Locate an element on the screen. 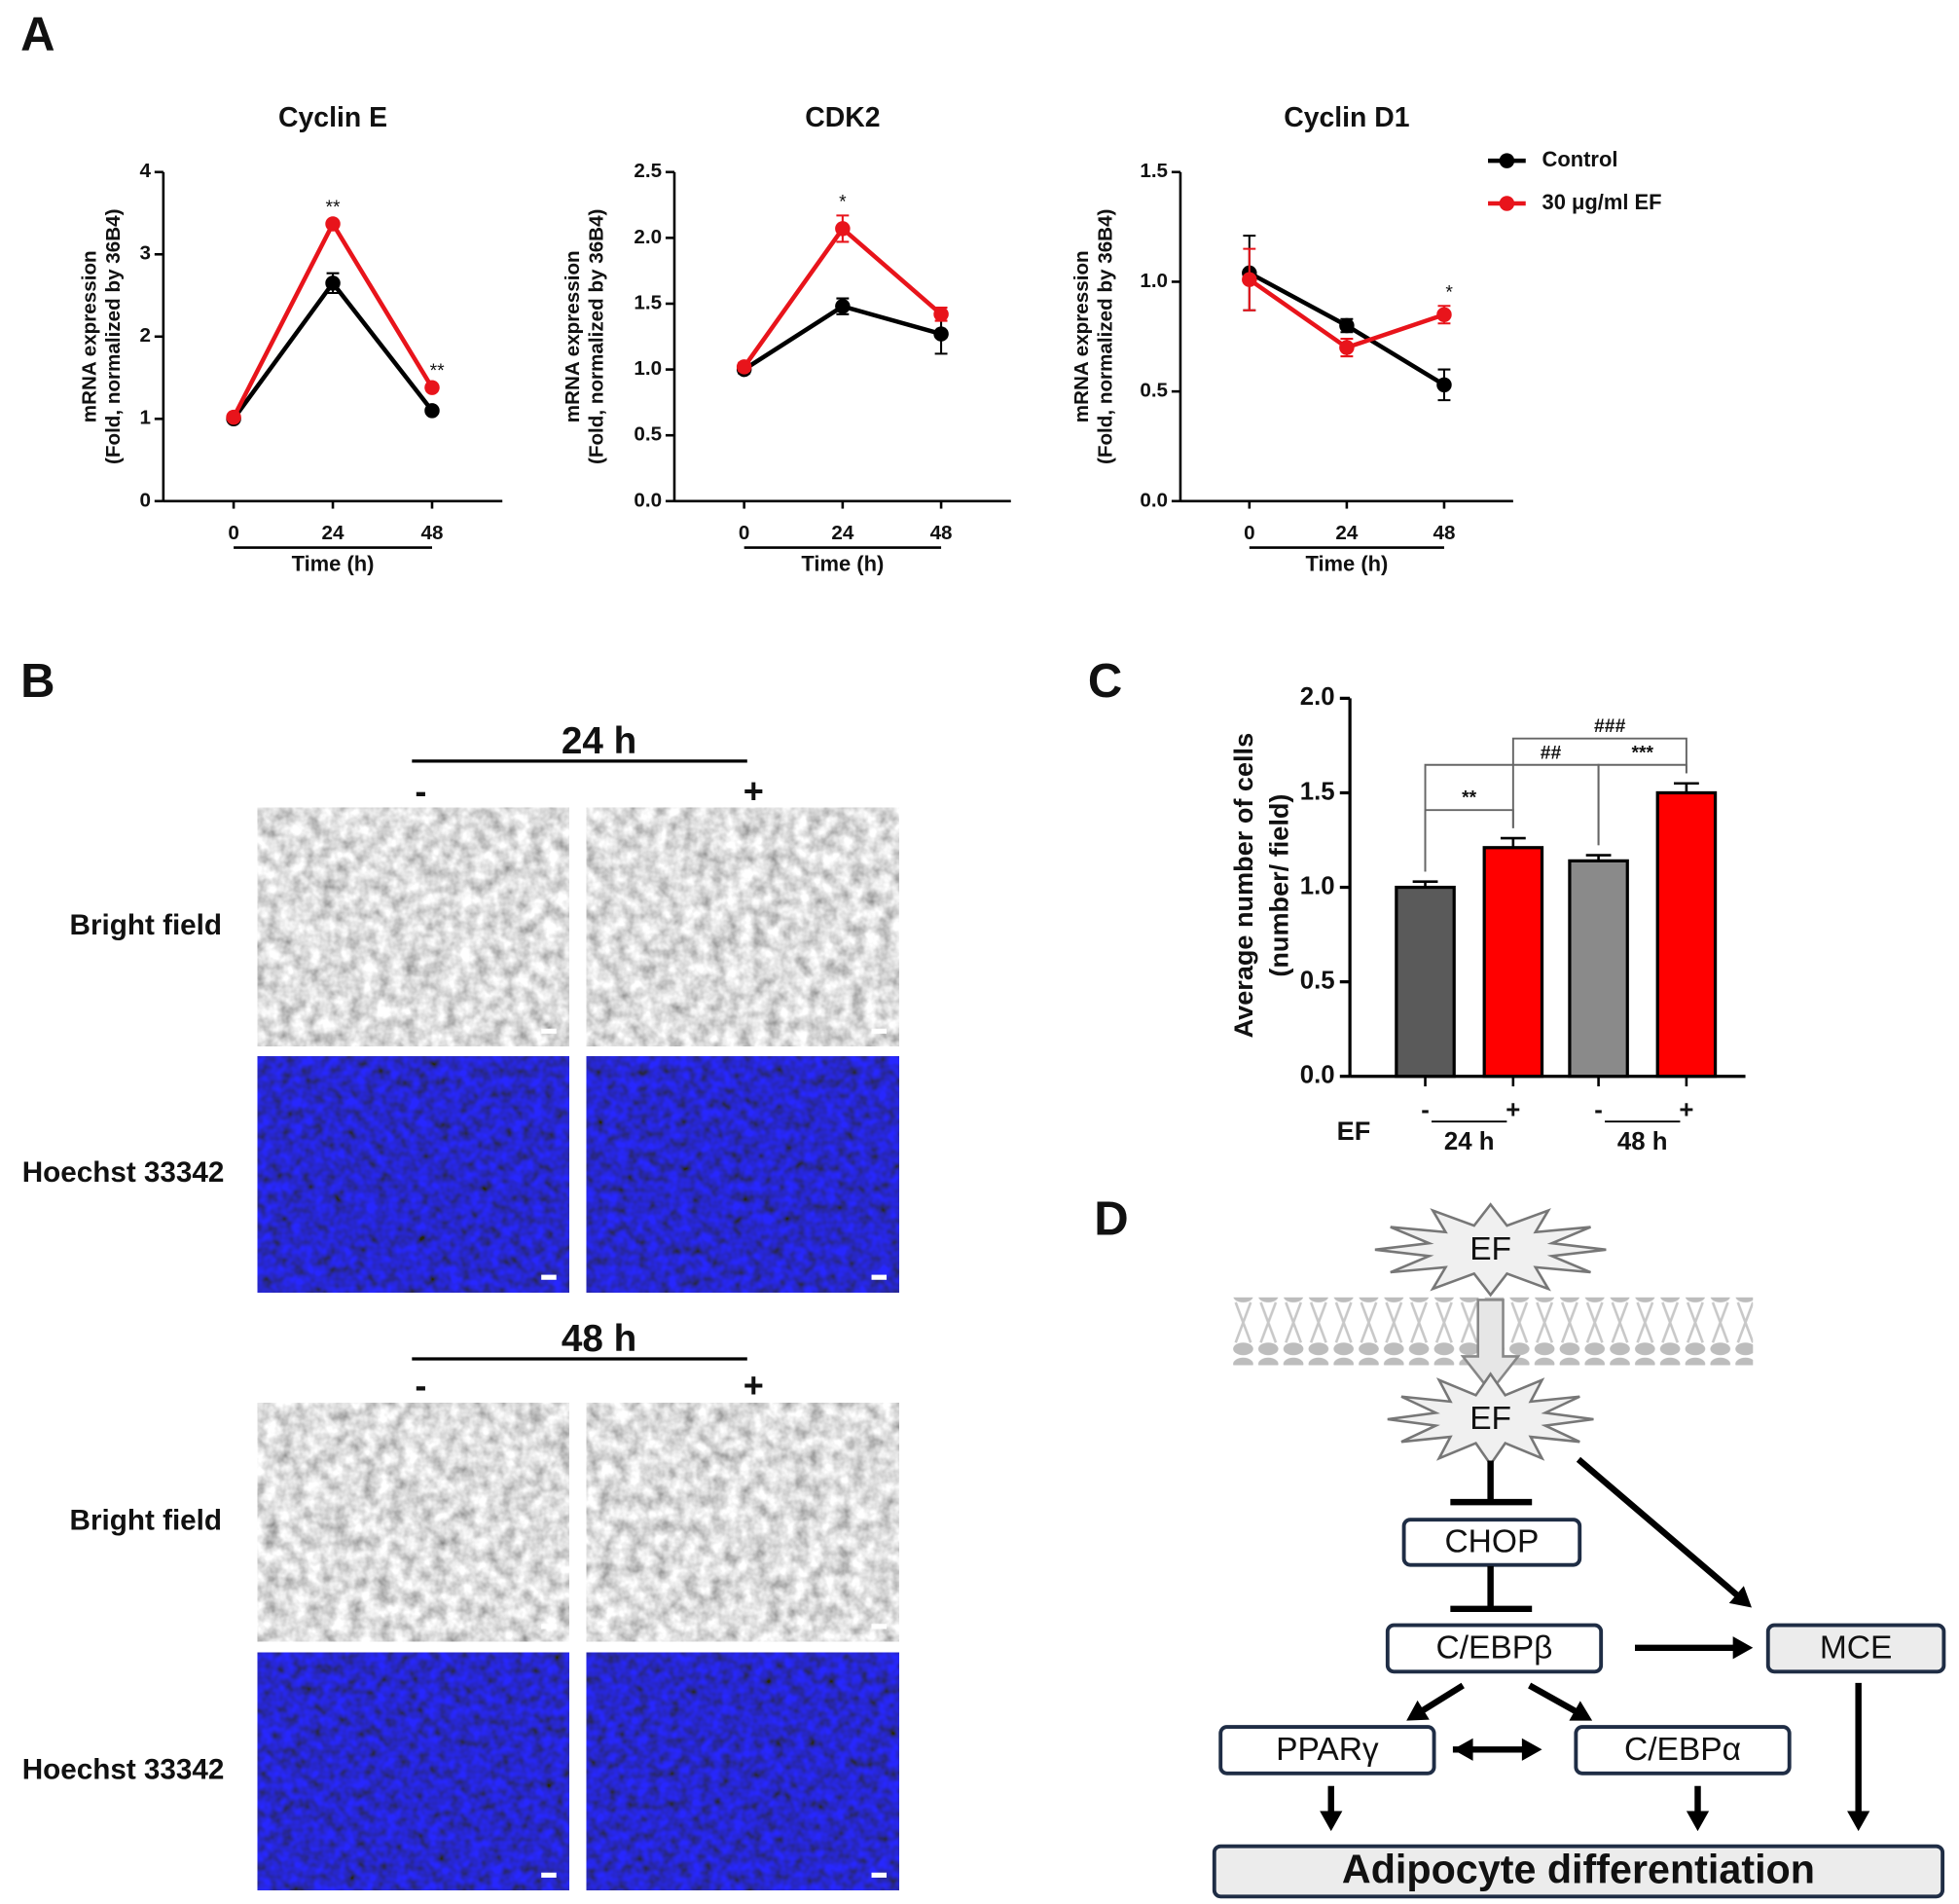  node-label: C/EBPα is located at coordinates (1682, 1750).